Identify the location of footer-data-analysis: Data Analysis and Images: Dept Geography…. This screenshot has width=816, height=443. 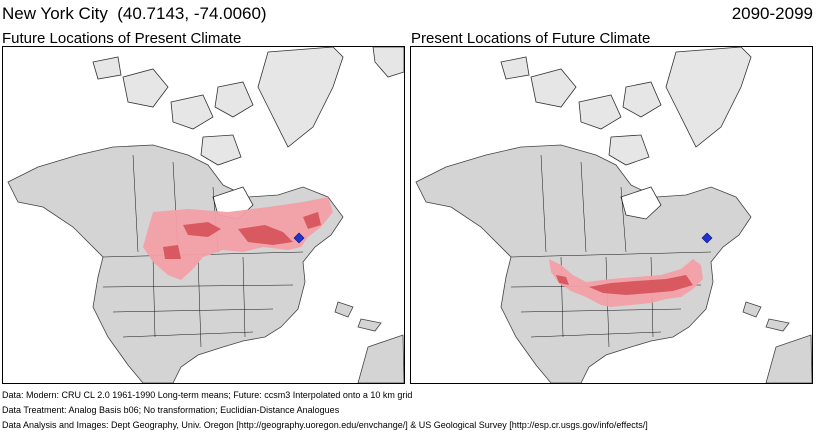
(325, 425).